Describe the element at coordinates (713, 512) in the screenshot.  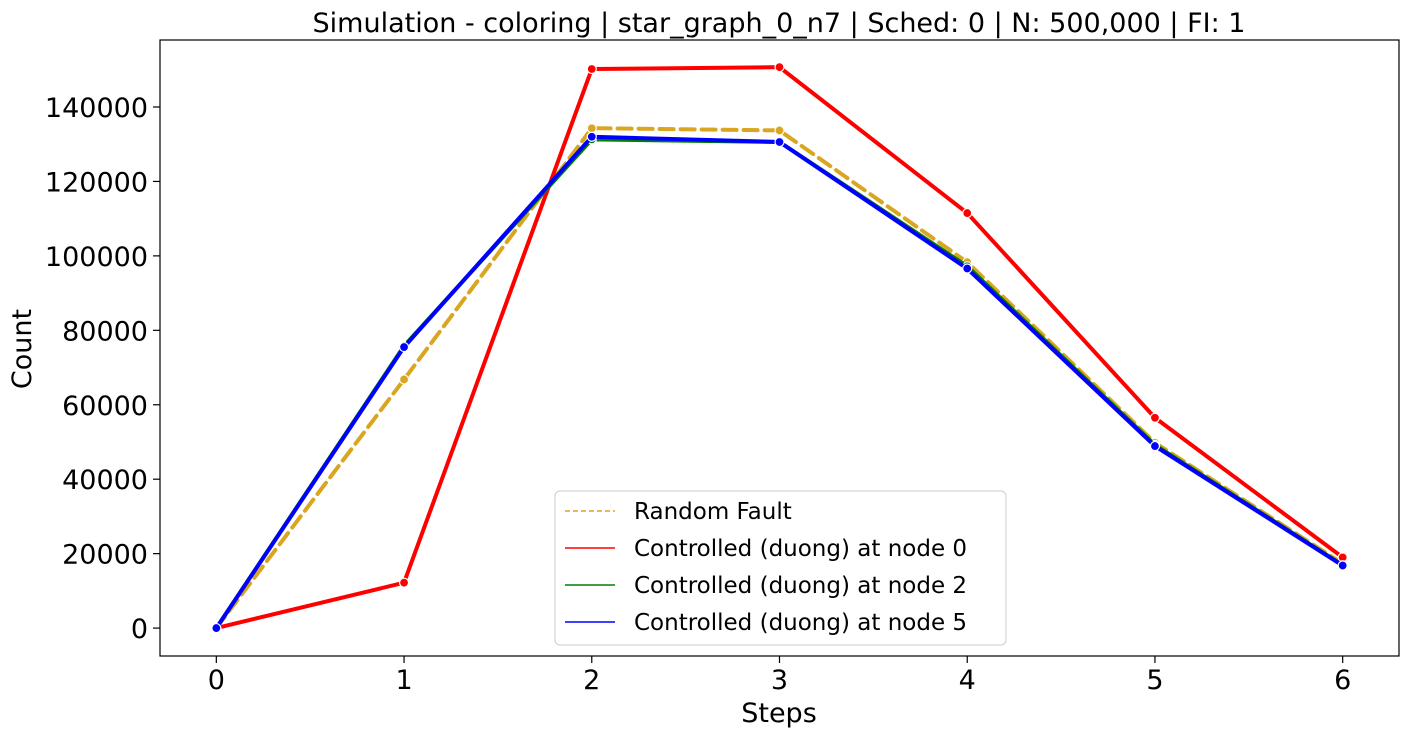
I see `legend-entry: Random Fault` at that location.